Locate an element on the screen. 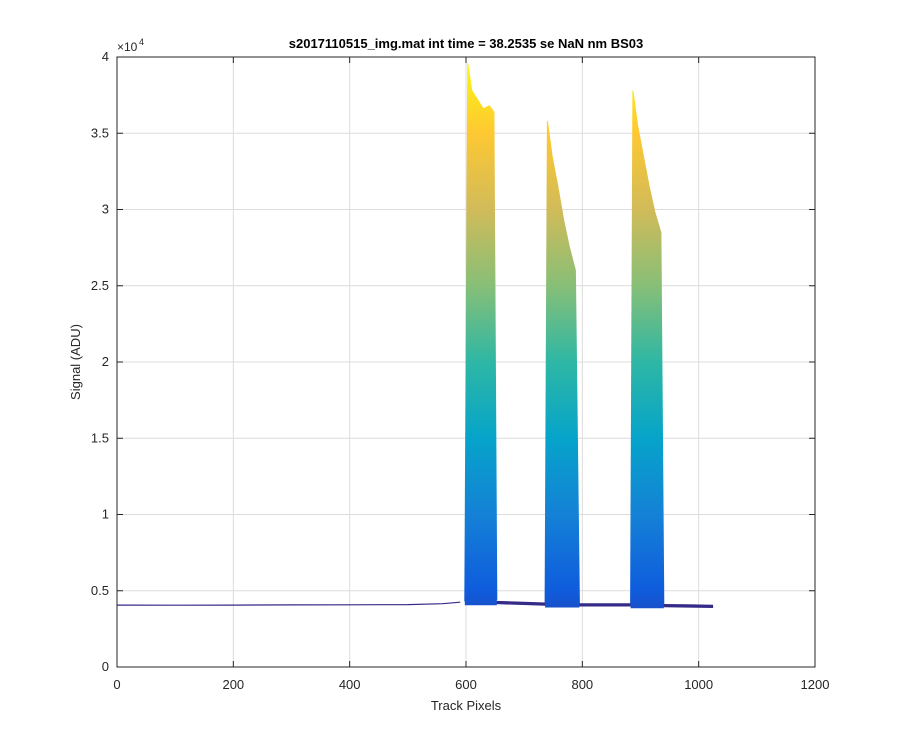  x-tick-label: 200 is located at coordinates (233, 684).